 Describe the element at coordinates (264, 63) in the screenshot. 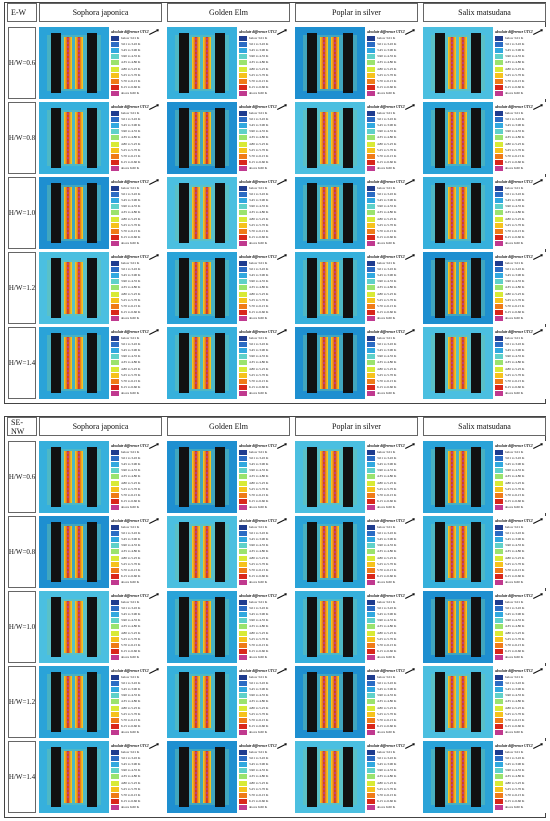

I see `legend-entry: 4.35 to 4.80 K` at that location.